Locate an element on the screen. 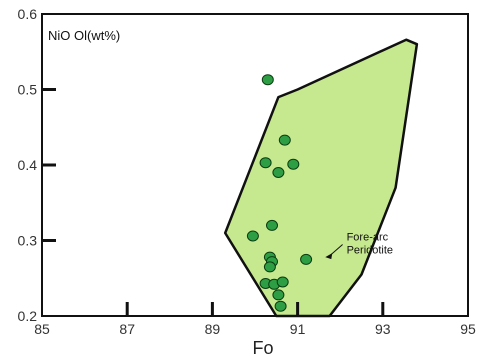  field-label-line: Fore-arc is located at coordinates (368, 238).